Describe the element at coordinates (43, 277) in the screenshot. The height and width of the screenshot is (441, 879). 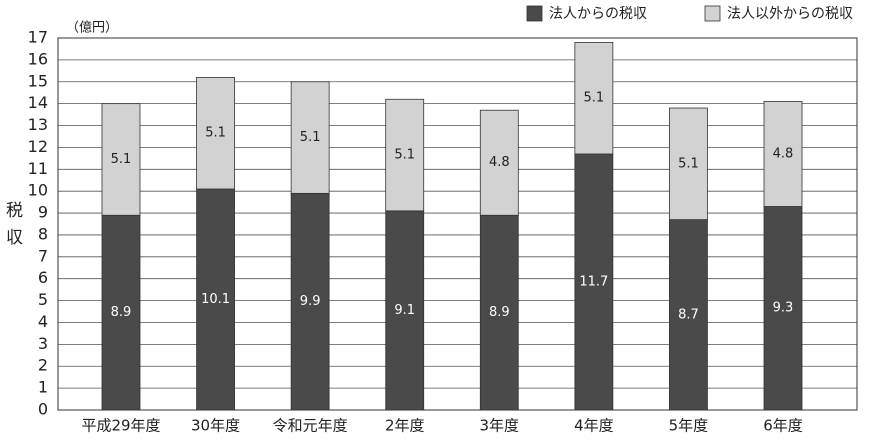
I see `y-tick-label: 6` at that location.